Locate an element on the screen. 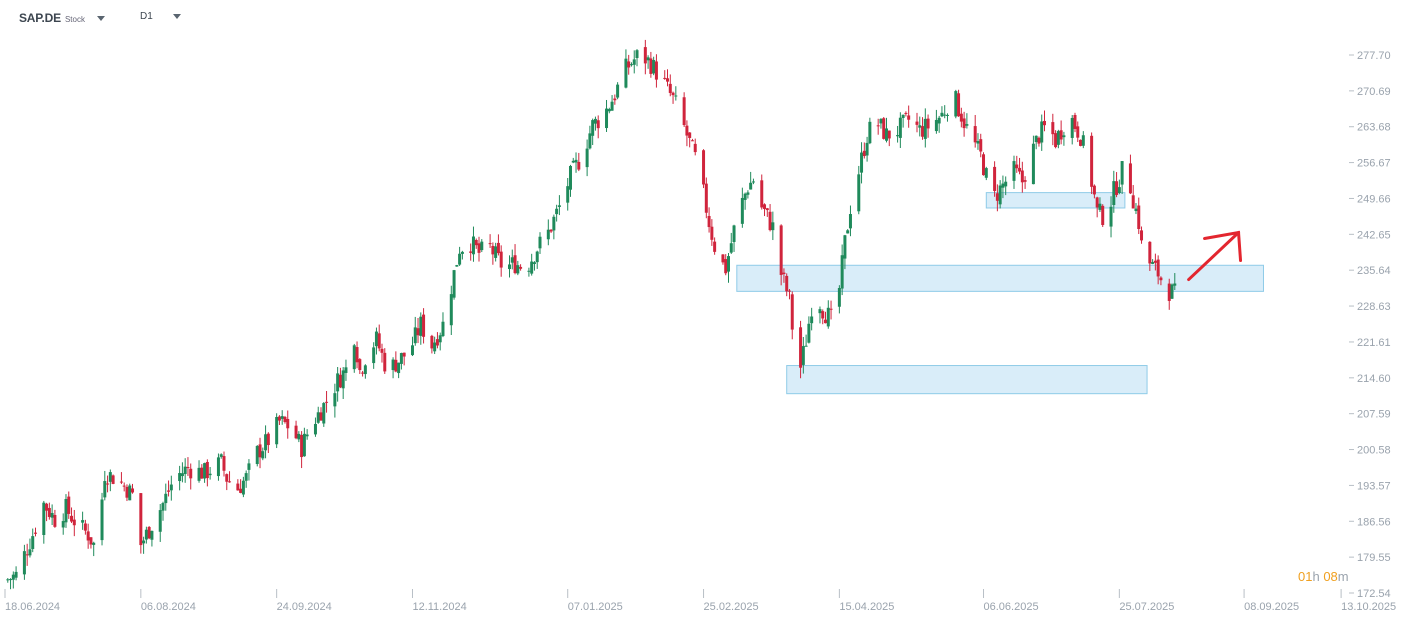 The height and width of the screenshot is (623, 1426). price-tick-label: 228.63 is located at coordinates (1374, 307).